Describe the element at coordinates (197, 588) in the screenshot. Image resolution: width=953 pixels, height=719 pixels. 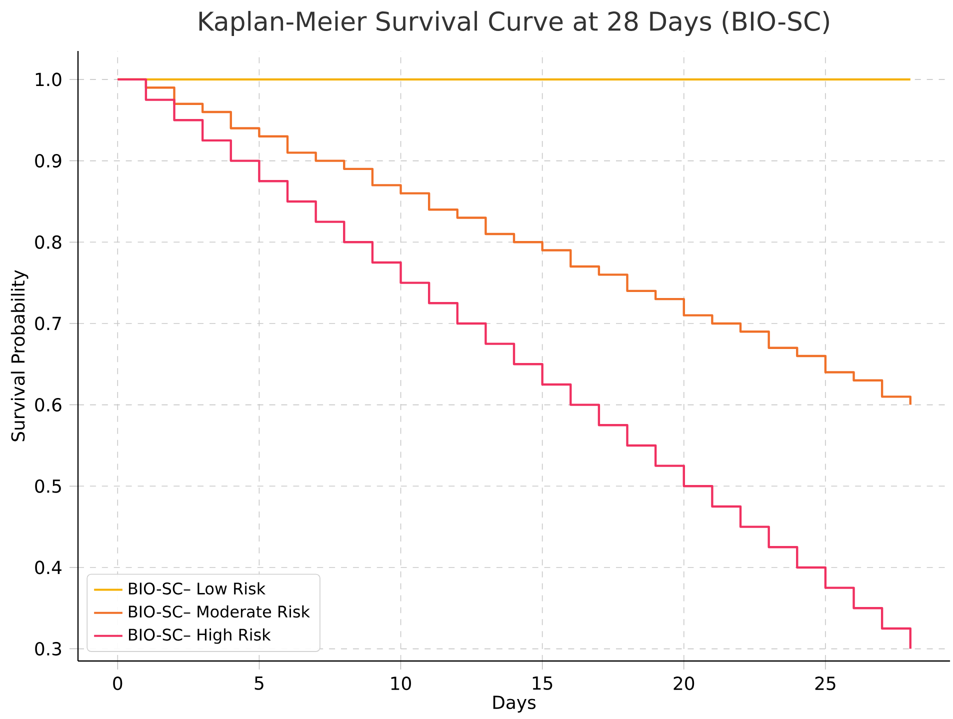
I see `legend-label: BIO-SC– Low Risk` at that location.